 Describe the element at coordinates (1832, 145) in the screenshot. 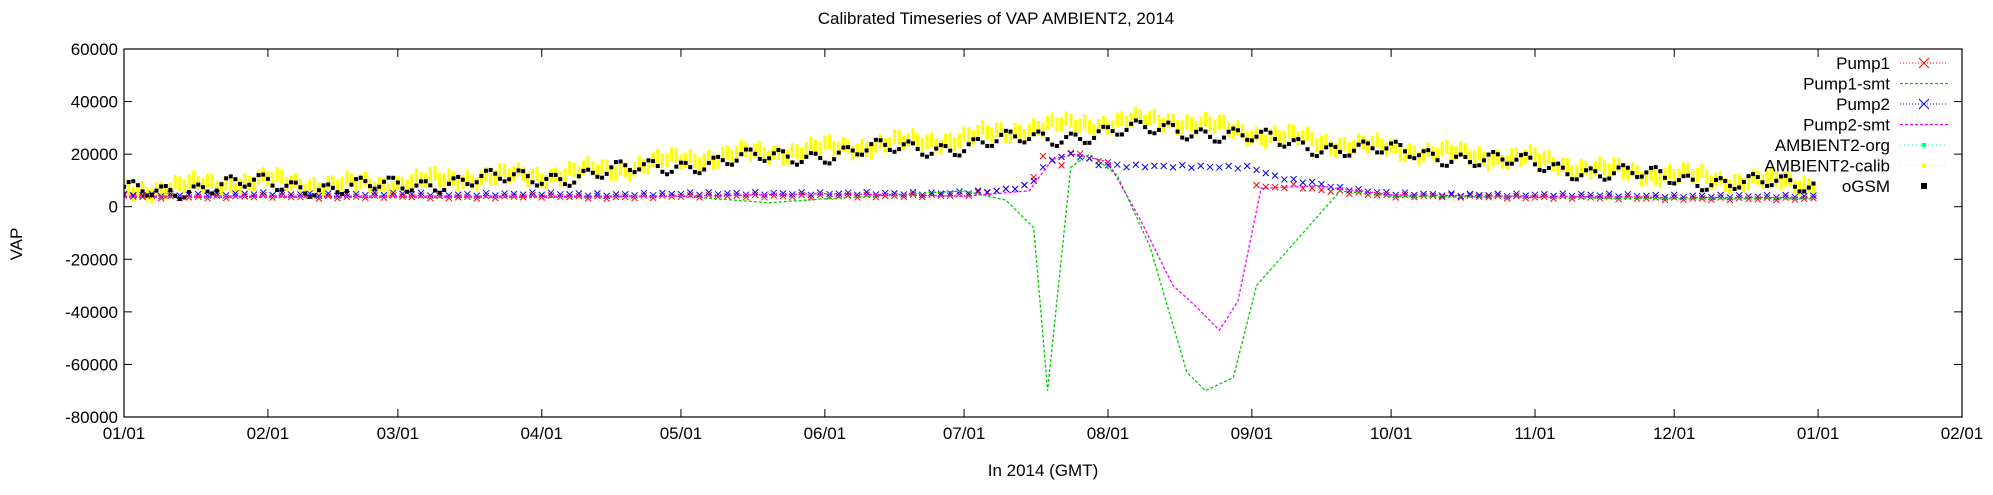

I see `legend-label: AMBIENT2-org` at that location.